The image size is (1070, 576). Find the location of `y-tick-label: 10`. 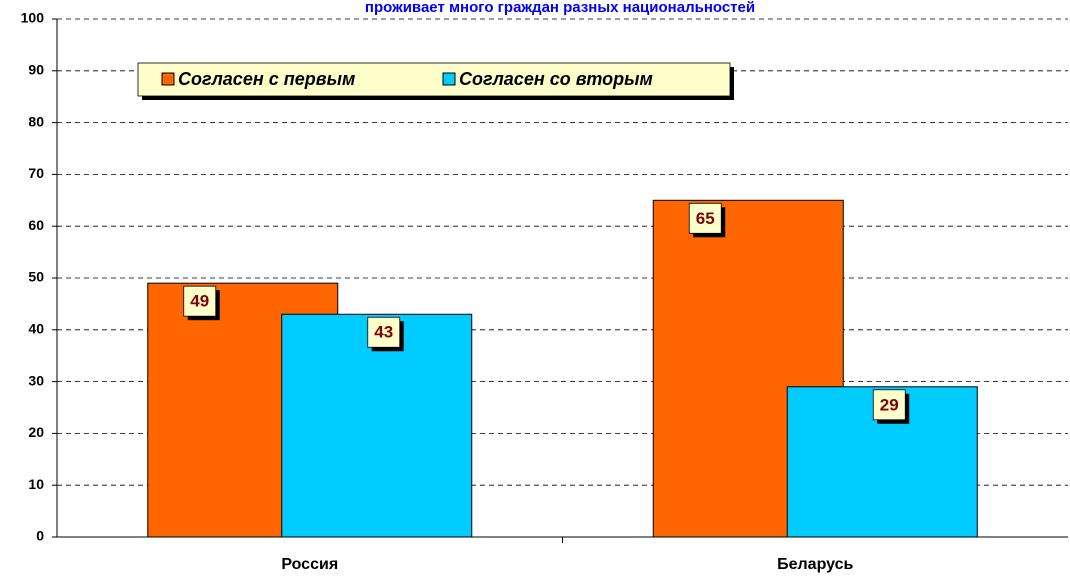

y-tick-label: 10 is located at coordinates (36, 484).